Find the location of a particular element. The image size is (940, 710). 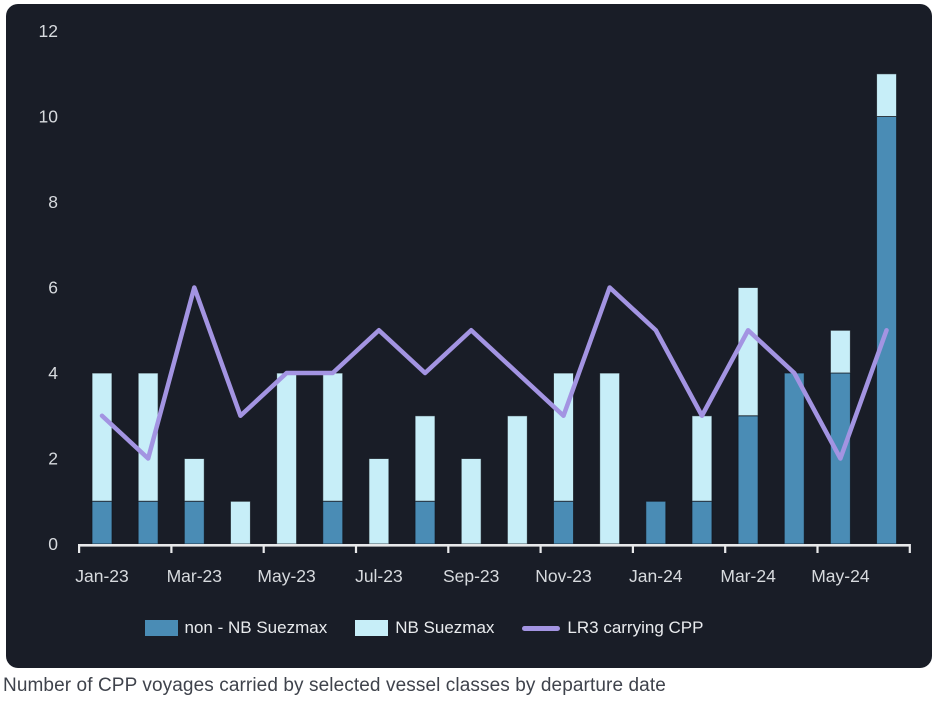

y-axis-label: 10 is located at coordinates (49, 117).